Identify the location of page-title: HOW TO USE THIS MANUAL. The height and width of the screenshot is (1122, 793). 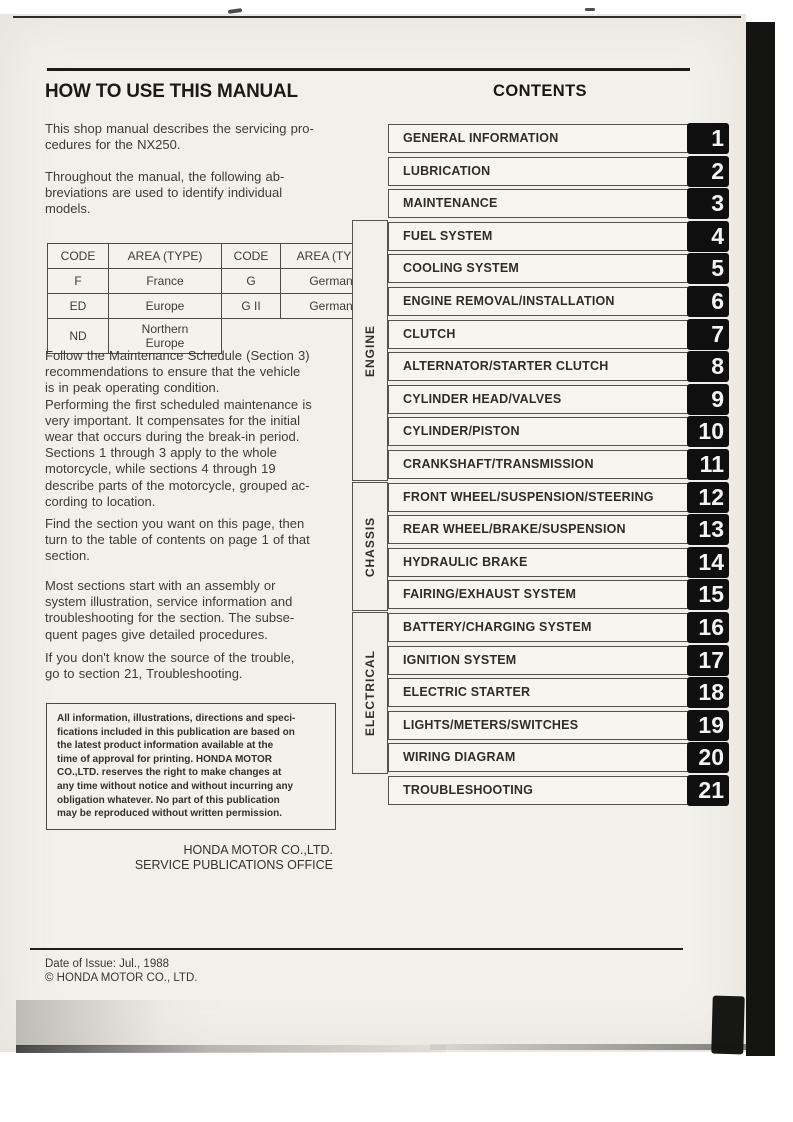
(171, 91).